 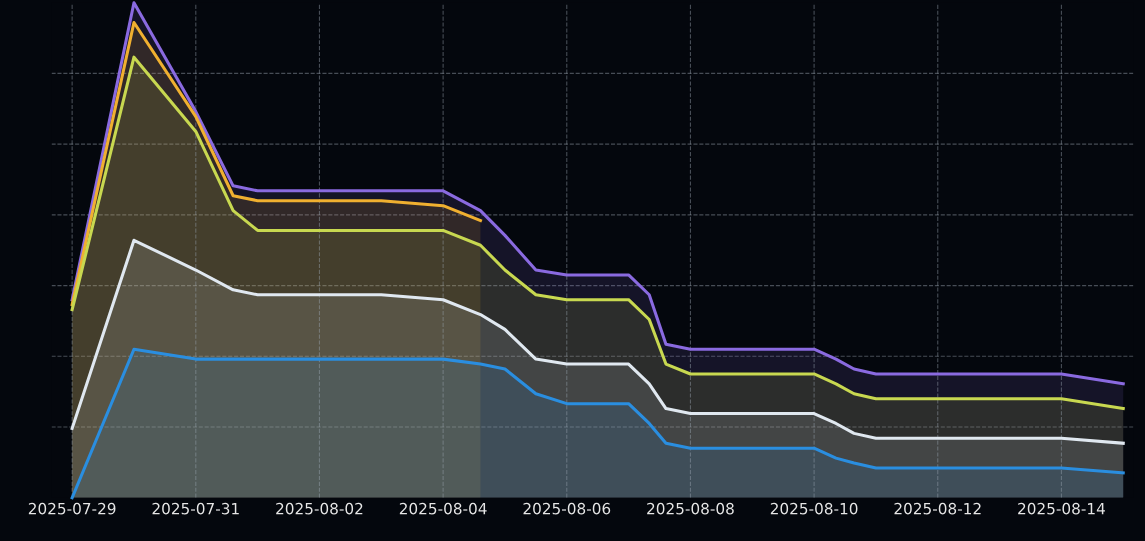 What do you see at coordinates (814, 508) in the screenshot?
I see `x-tick-label: 2025-08-10` at bounding box center [814, 508].